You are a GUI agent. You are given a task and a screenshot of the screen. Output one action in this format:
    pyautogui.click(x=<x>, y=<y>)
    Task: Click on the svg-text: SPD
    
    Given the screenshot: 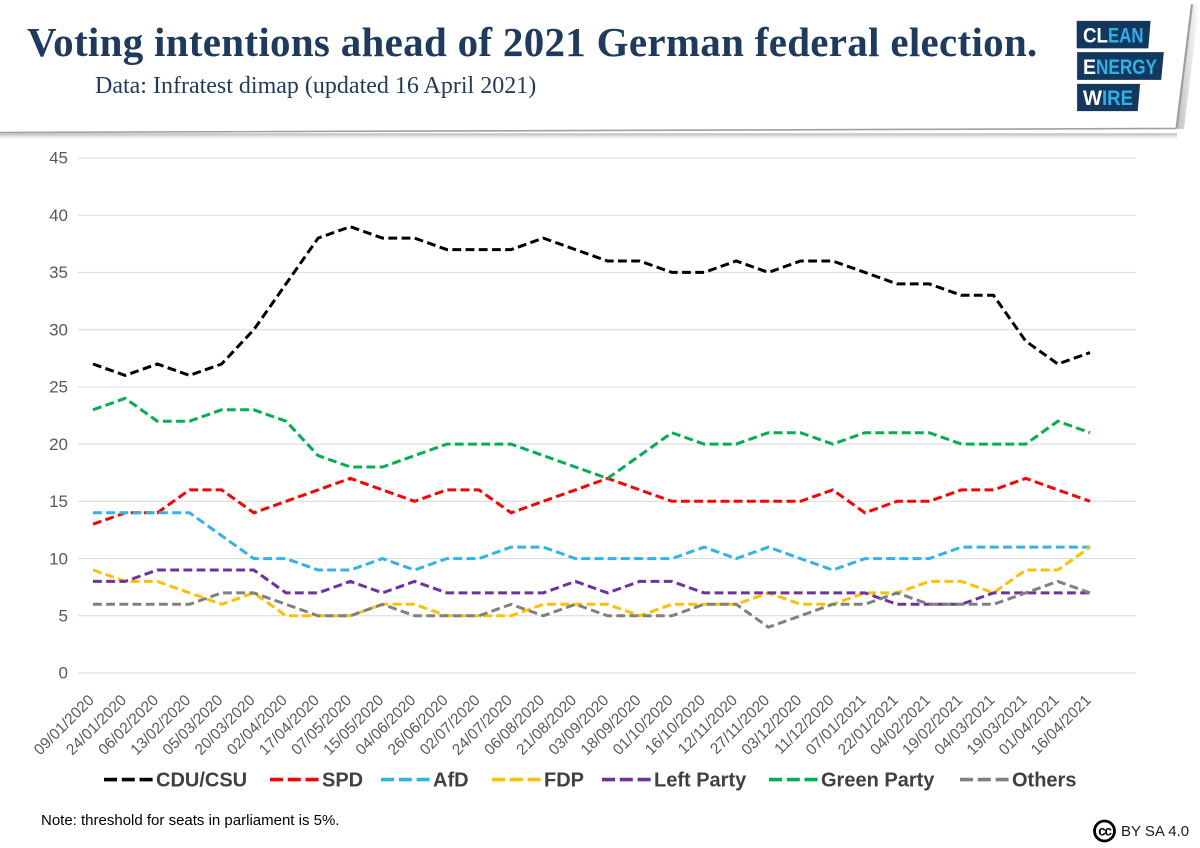 What is the action you would take?
    pyautogui.click(x=342, y=781)
    